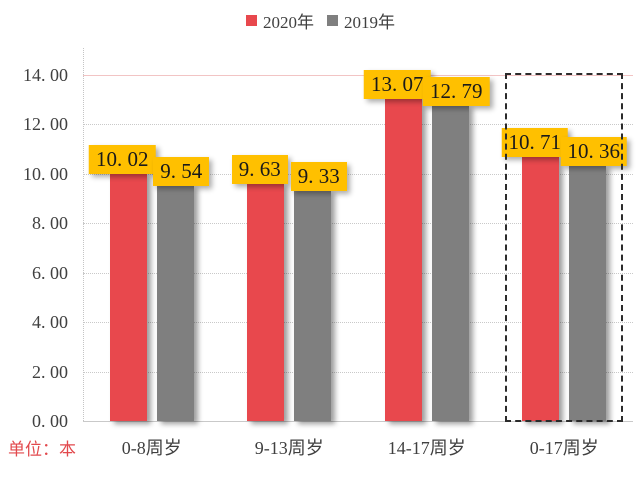 The width and height of the screenshot is (641, 480). I want to click on x-axis-label-cat3: 0-17周岁, so click(564, 448).